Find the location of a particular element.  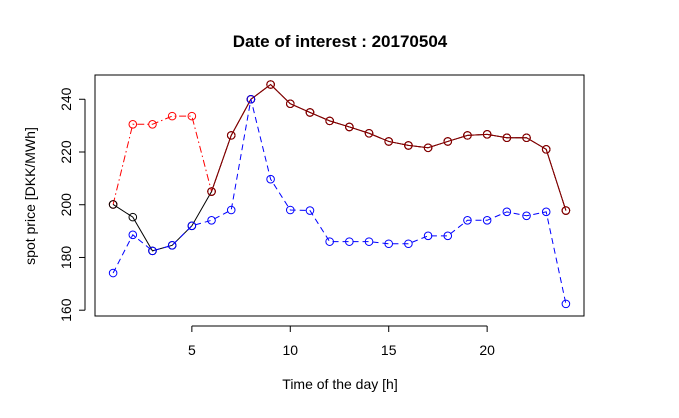

x-tick-label: 15 is located at coordinates (389, 350).